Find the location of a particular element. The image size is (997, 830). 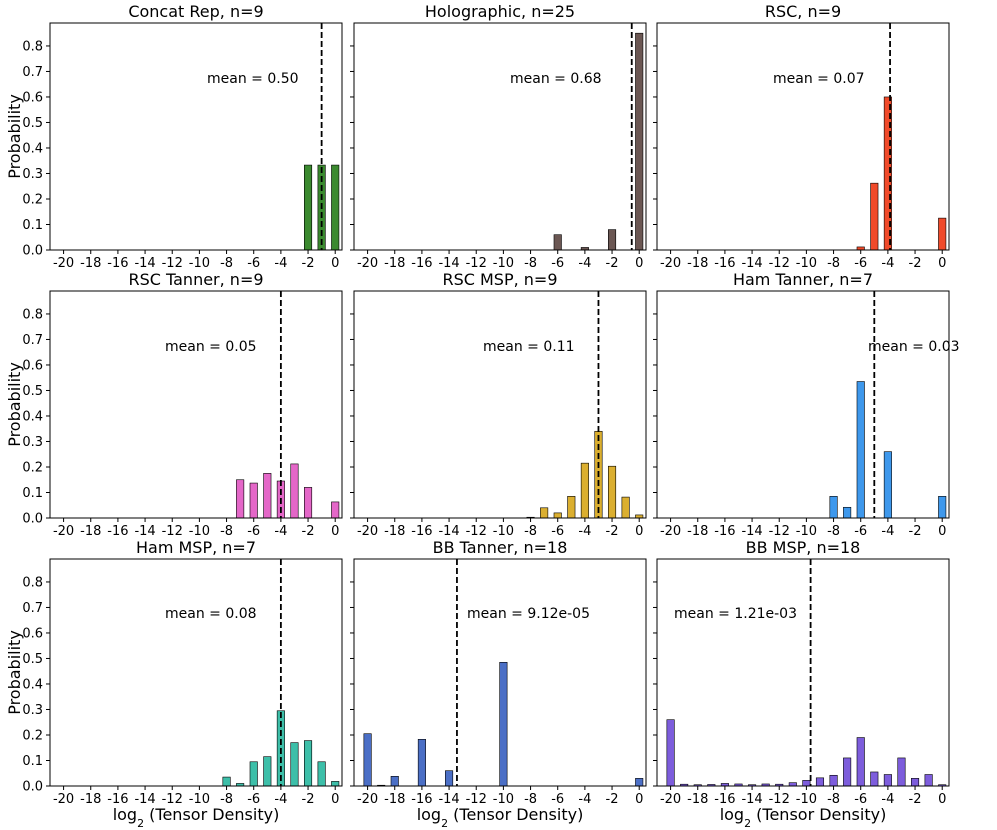

y-tick-label: 0.2 is located at coordinates (32, 735).